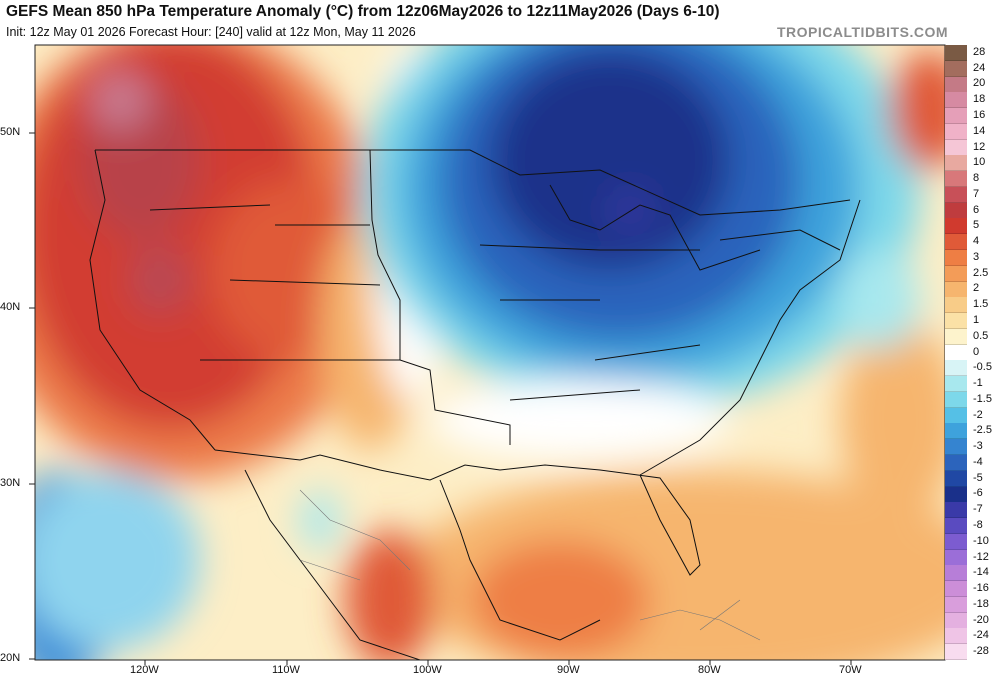 This screenshot has height=680, width=1000. Describe the element at coordinates (981, 272) in the screenshot. I see `legend-label: 2.5` at that location.